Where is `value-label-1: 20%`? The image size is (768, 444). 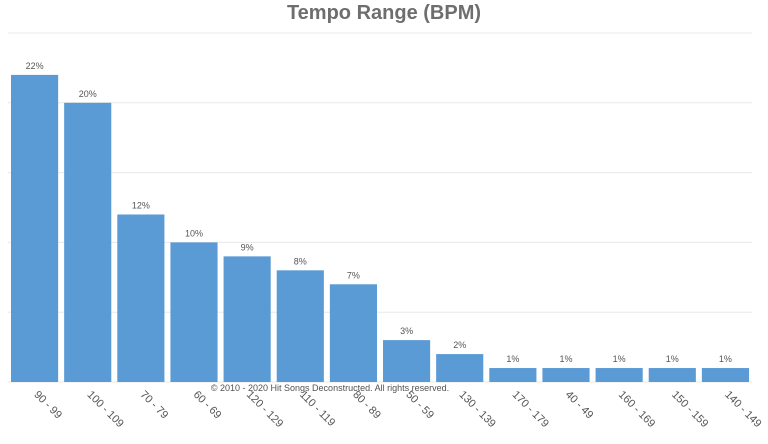
value-label-1: 20% is located at coordinates (88, 94).